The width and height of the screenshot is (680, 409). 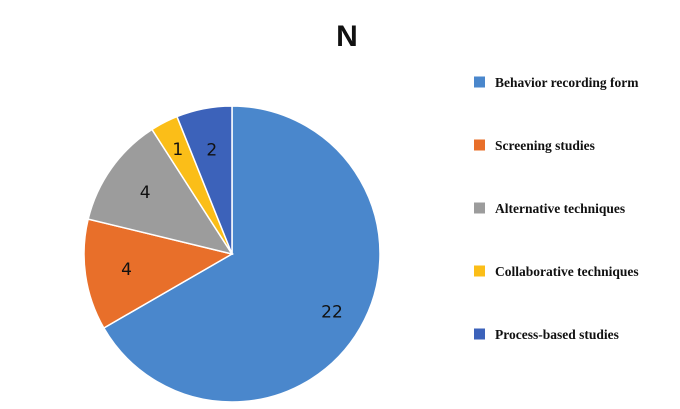 I want to click on data-label-alternative-techniques: 4, so click(x=145, y=193).